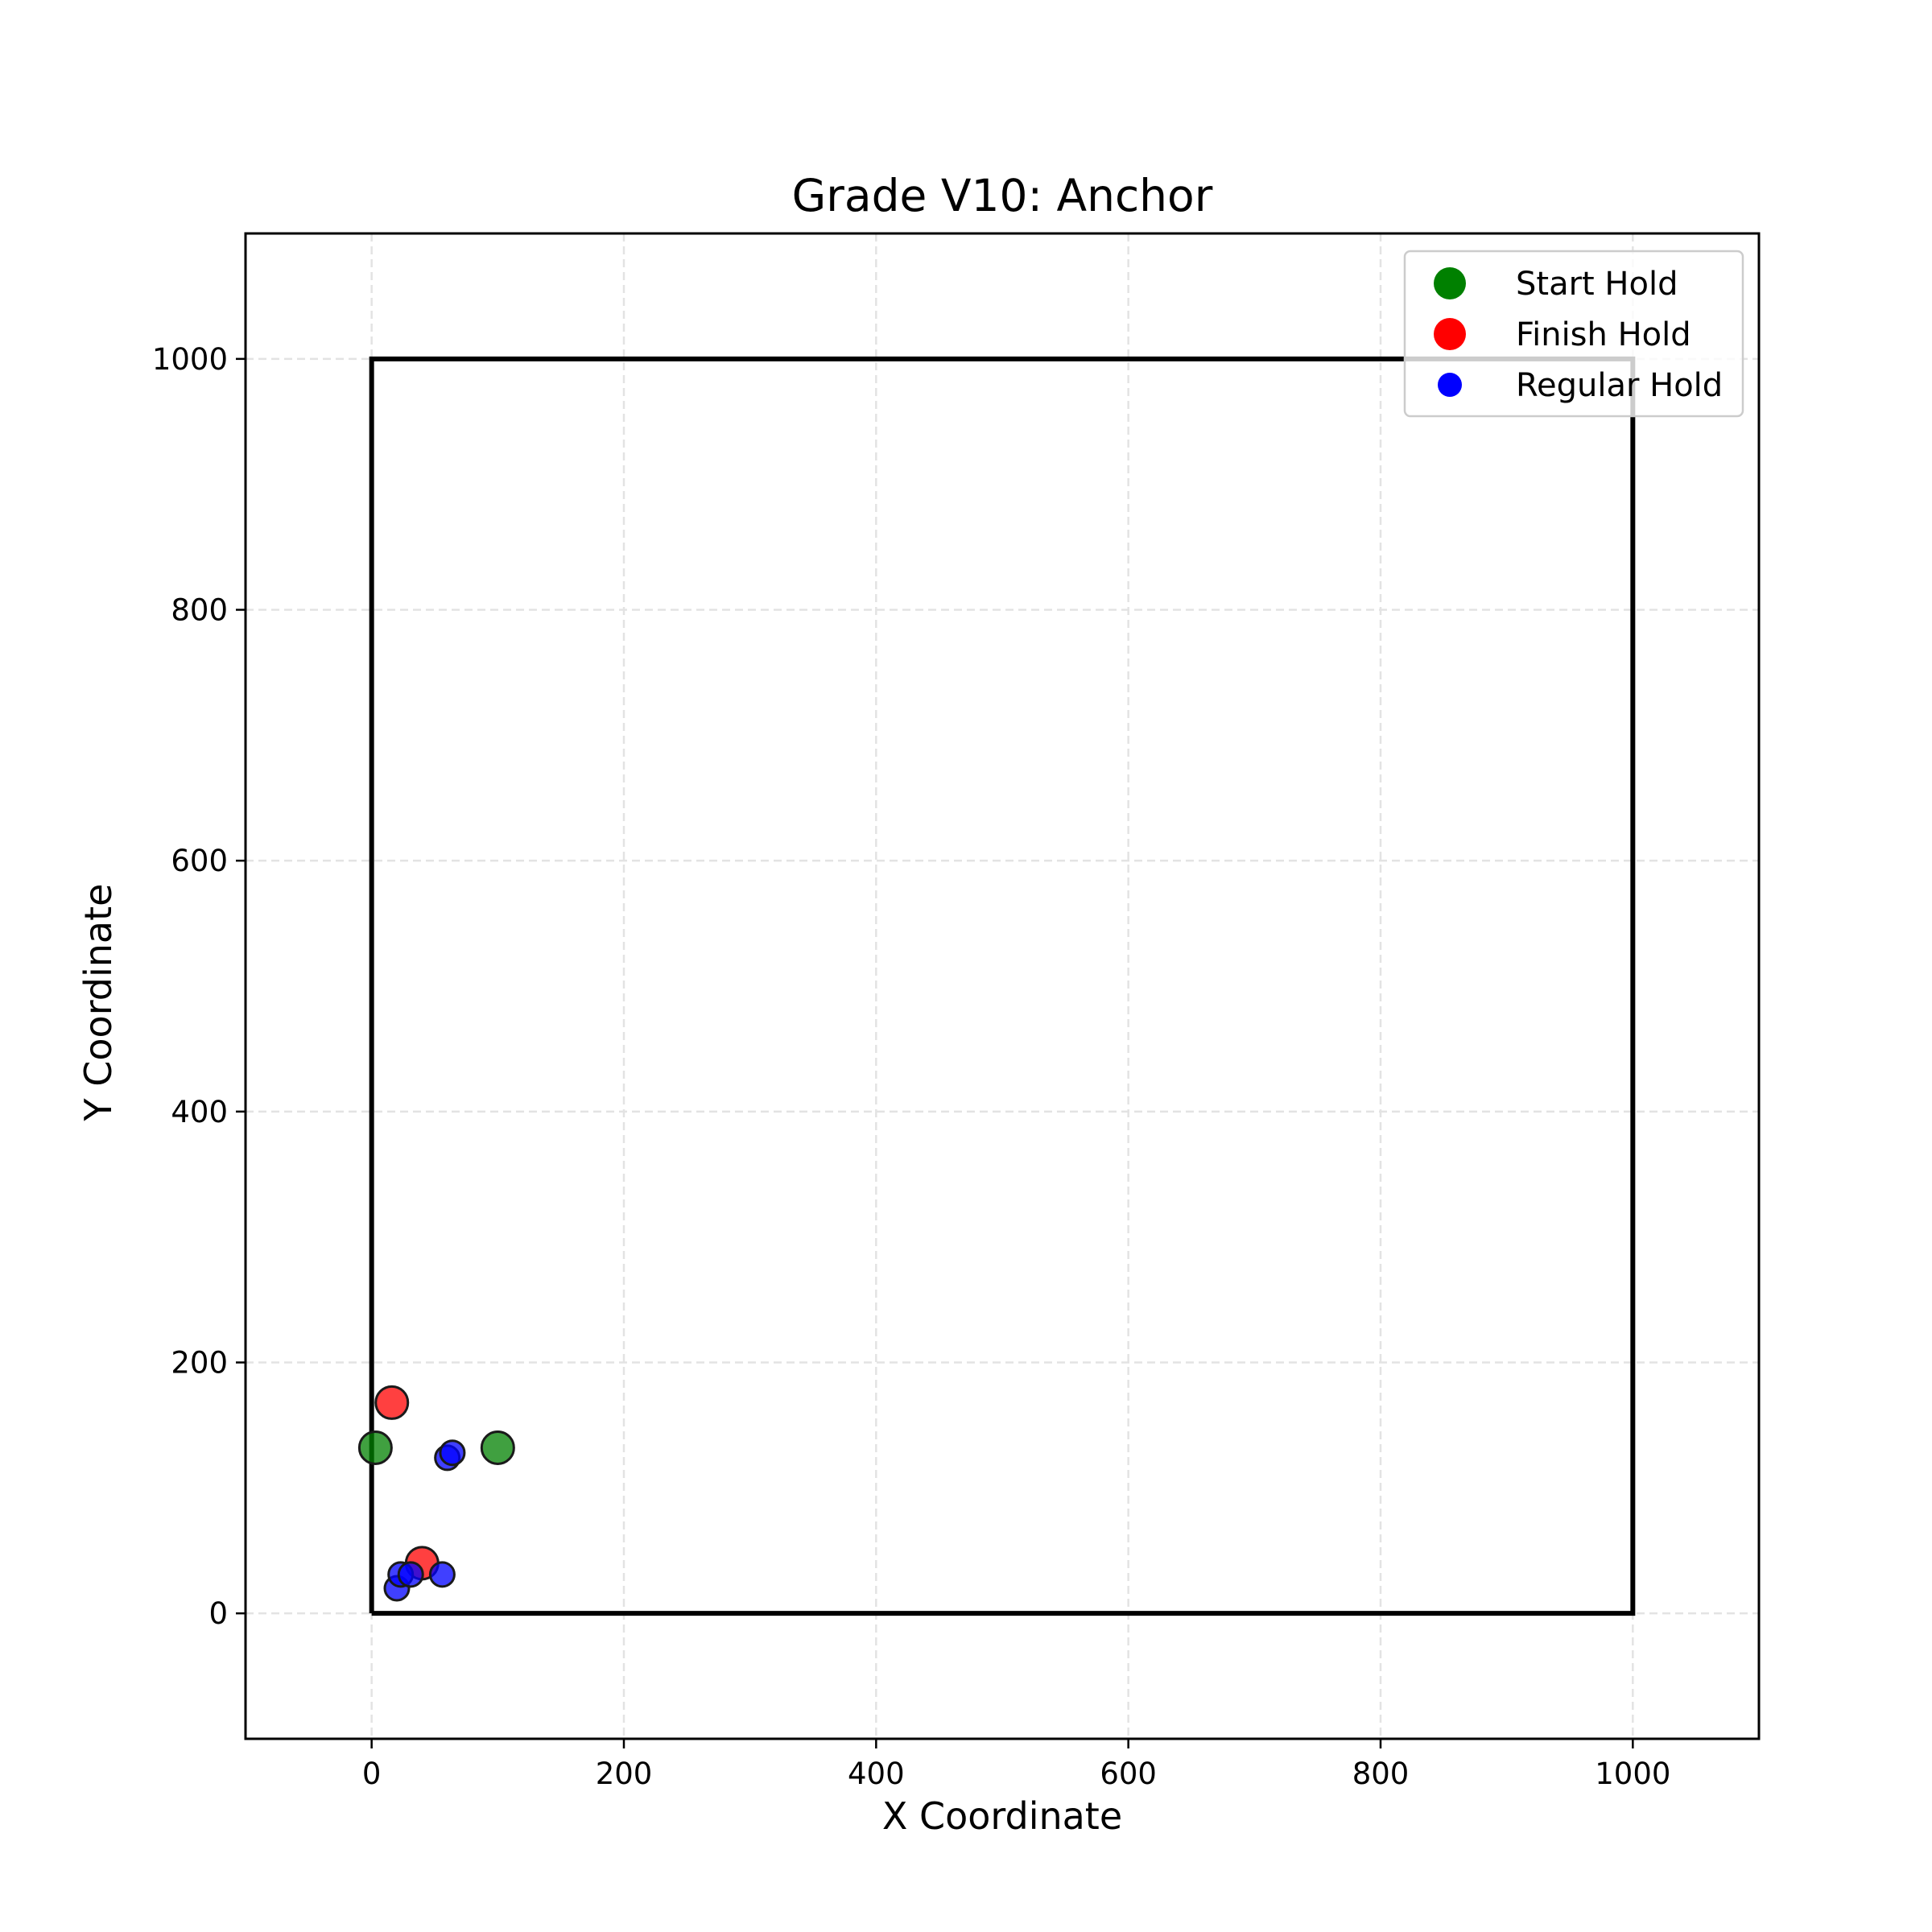 This screenshot has height=1932, width=1932. I want to click on y-tick-label: 800, so click(199, 610).